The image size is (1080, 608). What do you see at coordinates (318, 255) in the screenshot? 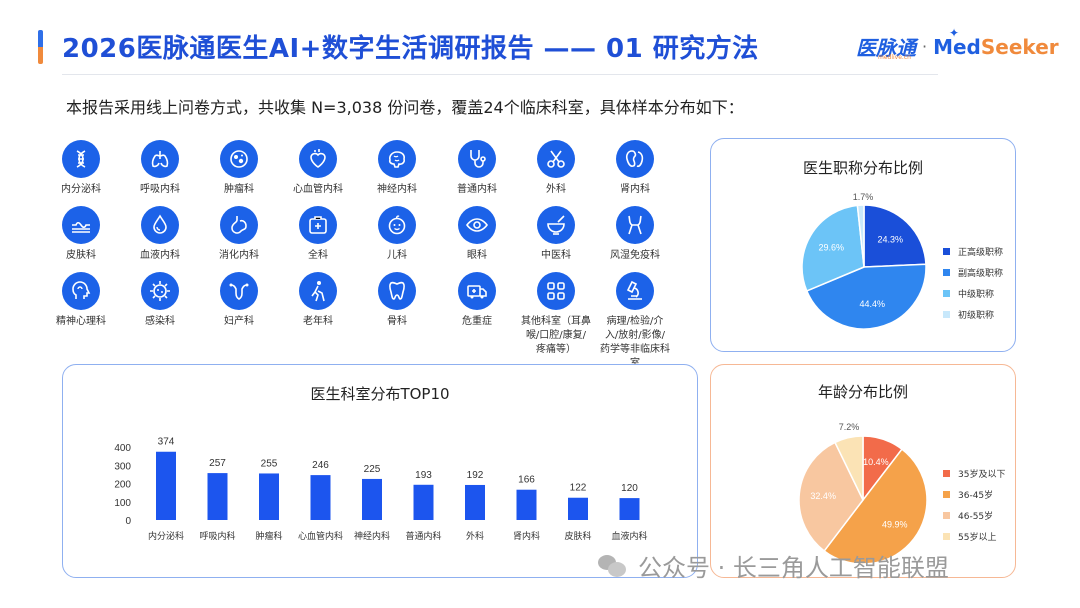
I see `department-label: 全科` at bounding box center [318, 255].